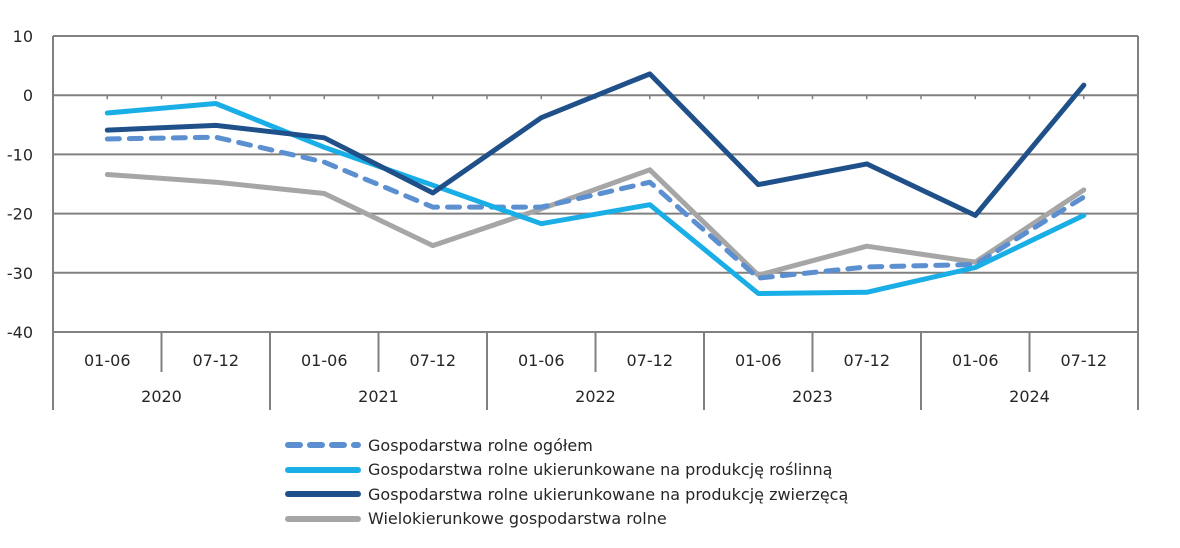 The height and width of the screenshot is (548, 1180). Describe the element at coordinates (20, 184) in the screenshot. I see `y-axis-tick-labels: 10 0 -10 -20 -30 -40` at that location.